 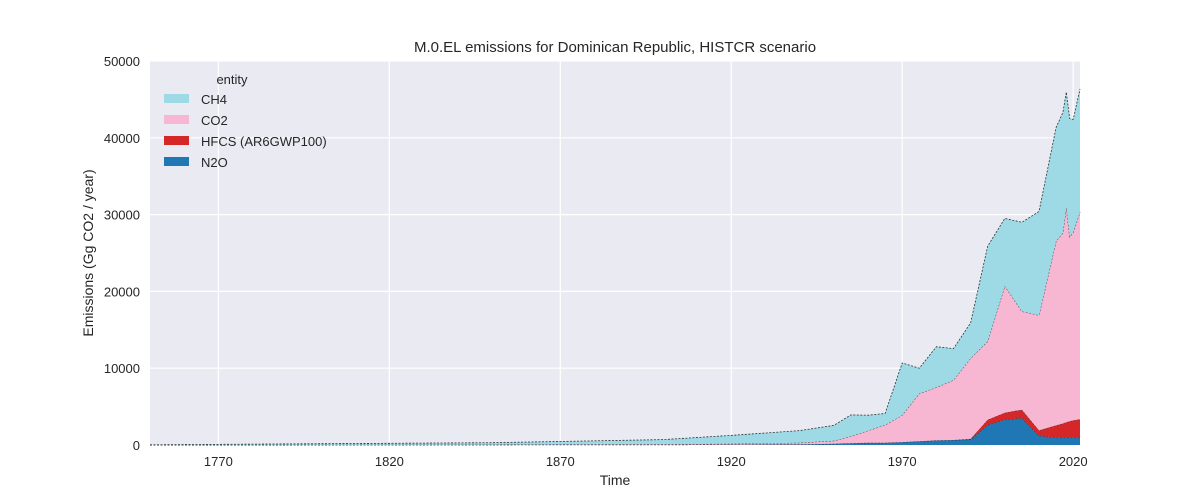 I want to click on legend-swatch-hfcs-ar6gwp100, so click(x=176, y=140).